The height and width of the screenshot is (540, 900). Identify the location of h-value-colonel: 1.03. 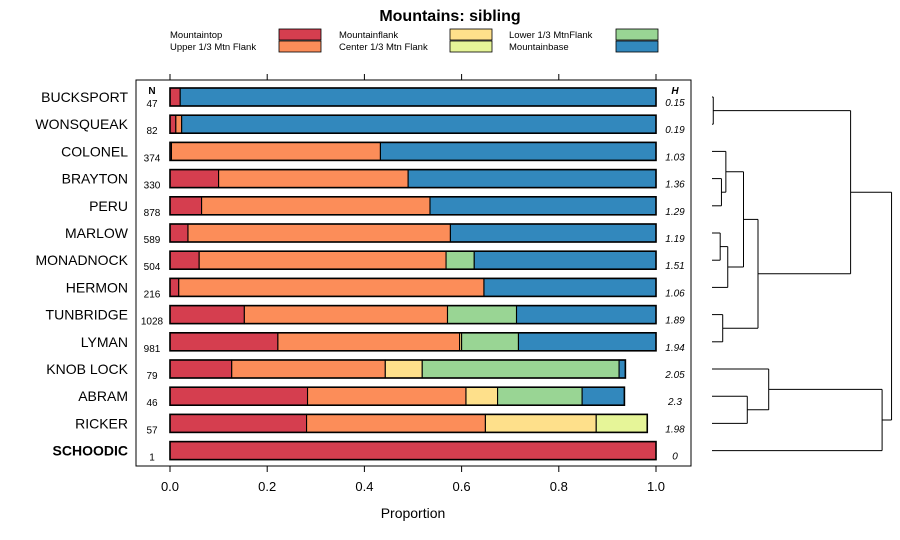
(675, 157).